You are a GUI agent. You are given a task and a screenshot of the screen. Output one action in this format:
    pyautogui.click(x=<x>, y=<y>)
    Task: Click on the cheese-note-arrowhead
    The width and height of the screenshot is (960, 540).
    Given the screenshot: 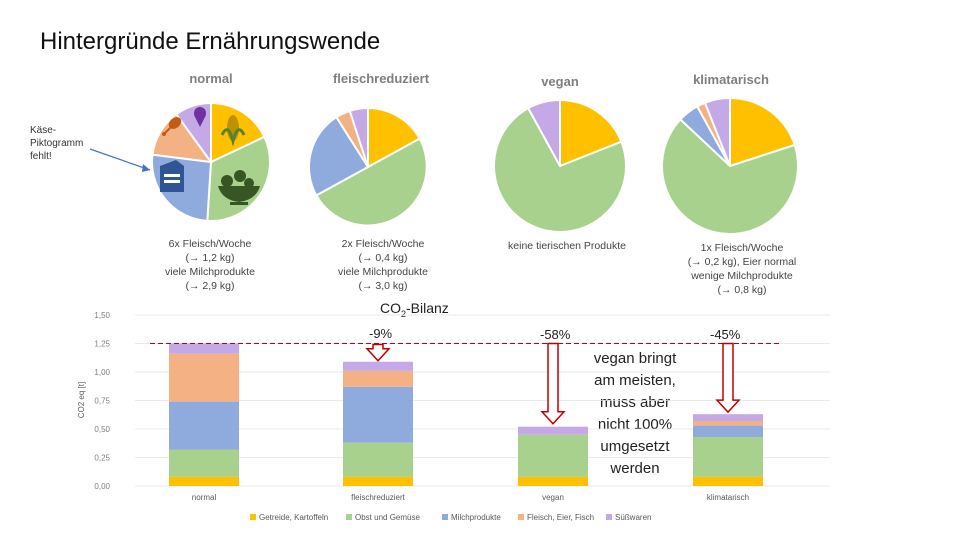 What is the action you would take?
    pyautogui.click(x=146, y=168)
    